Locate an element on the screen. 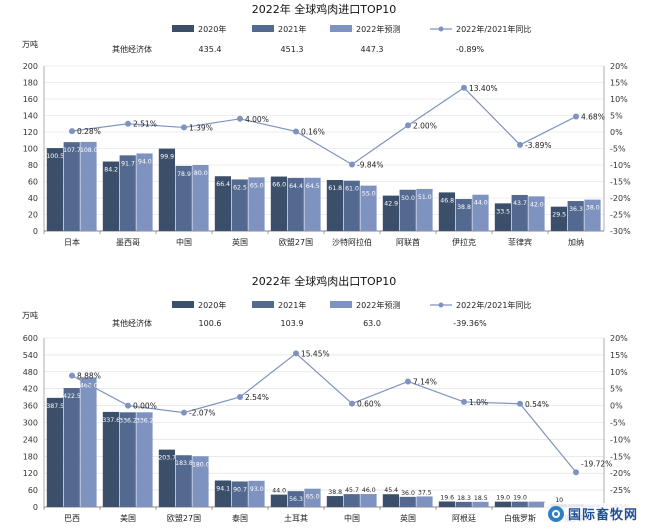  import-y-tick-label: 200 is located at coordinates (30, 66).